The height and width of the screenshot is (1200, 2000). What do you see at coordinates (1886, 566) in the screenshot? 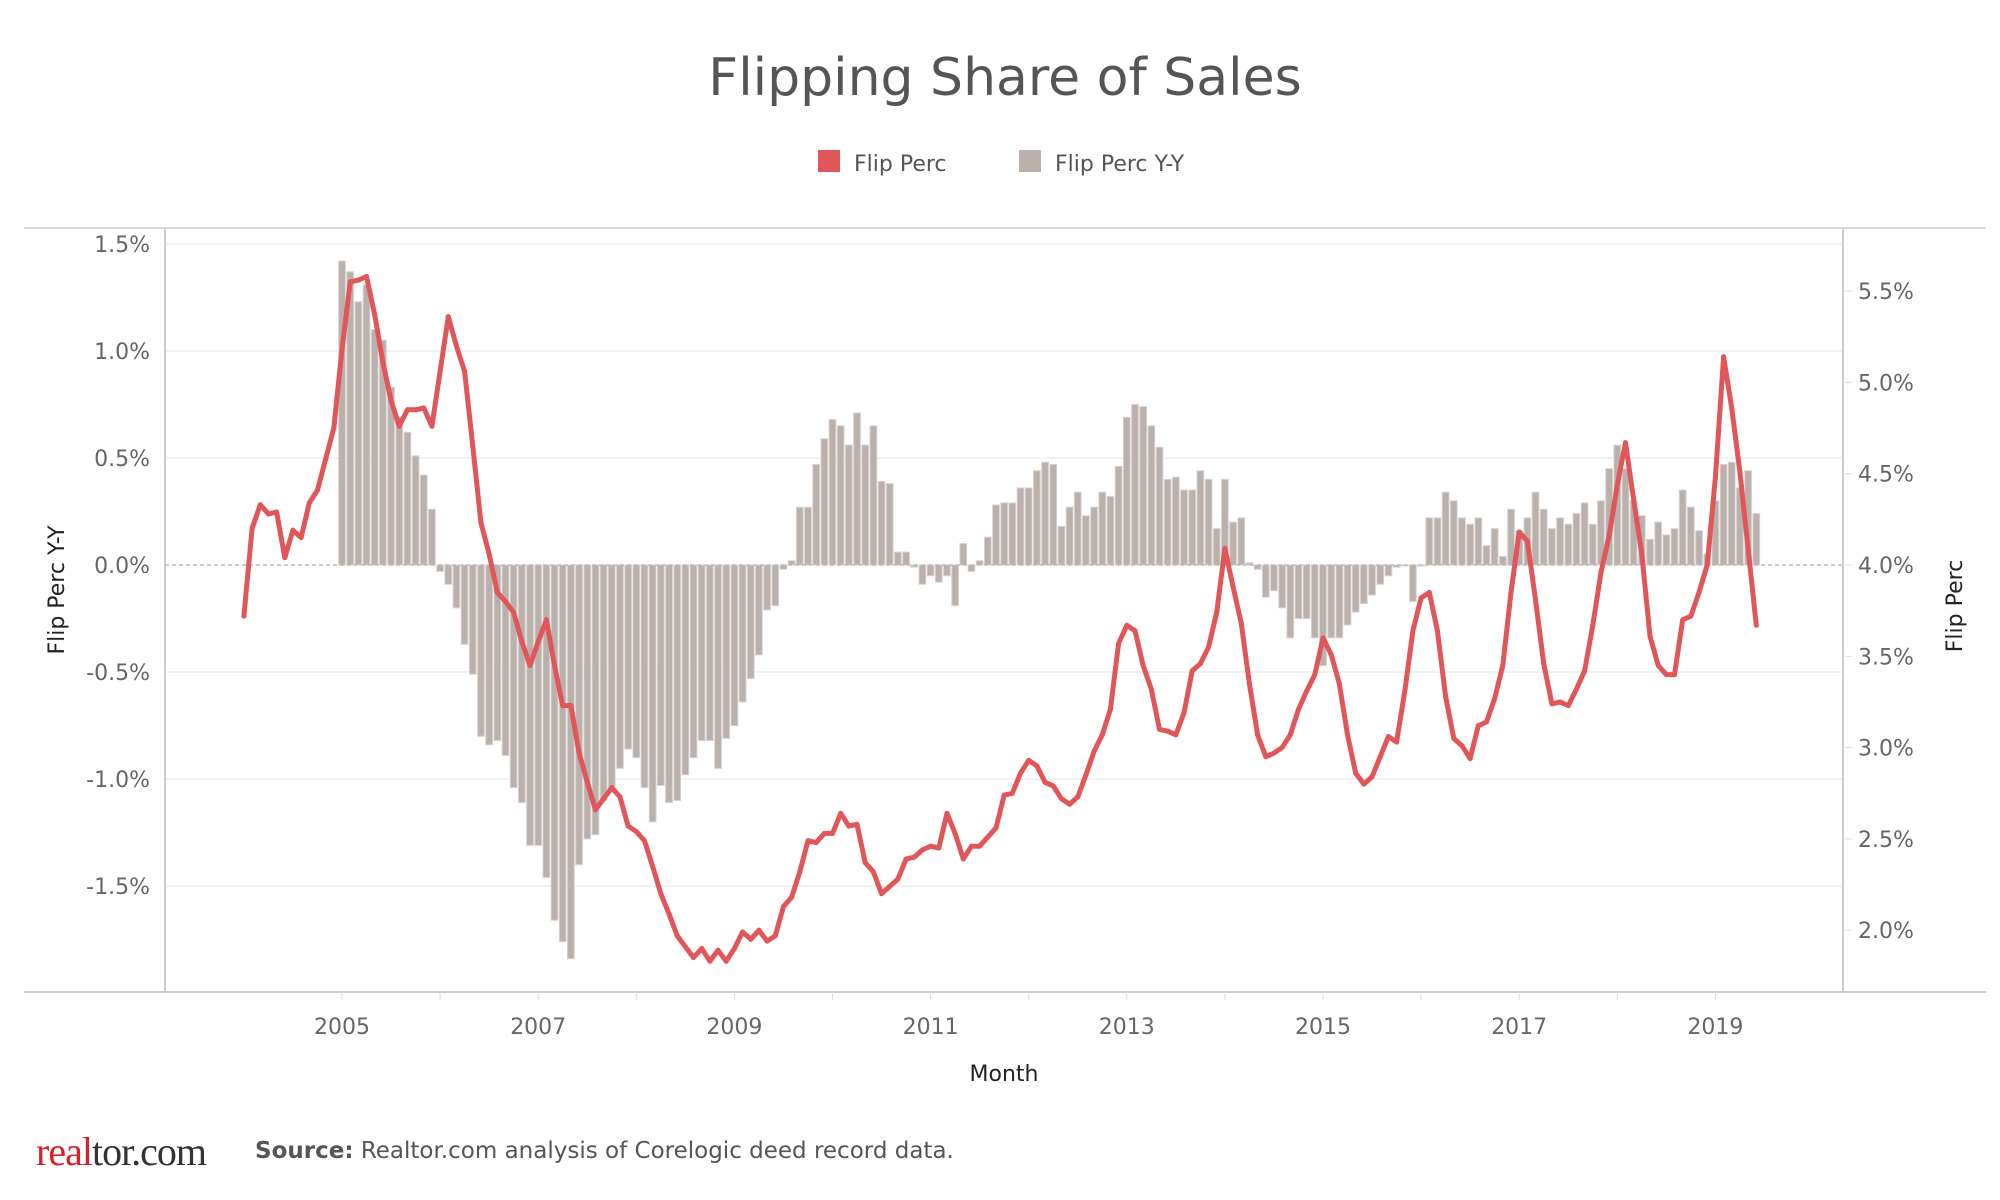
I see `right-tick-label: 4.0%` at bounding box center [1886, 566].